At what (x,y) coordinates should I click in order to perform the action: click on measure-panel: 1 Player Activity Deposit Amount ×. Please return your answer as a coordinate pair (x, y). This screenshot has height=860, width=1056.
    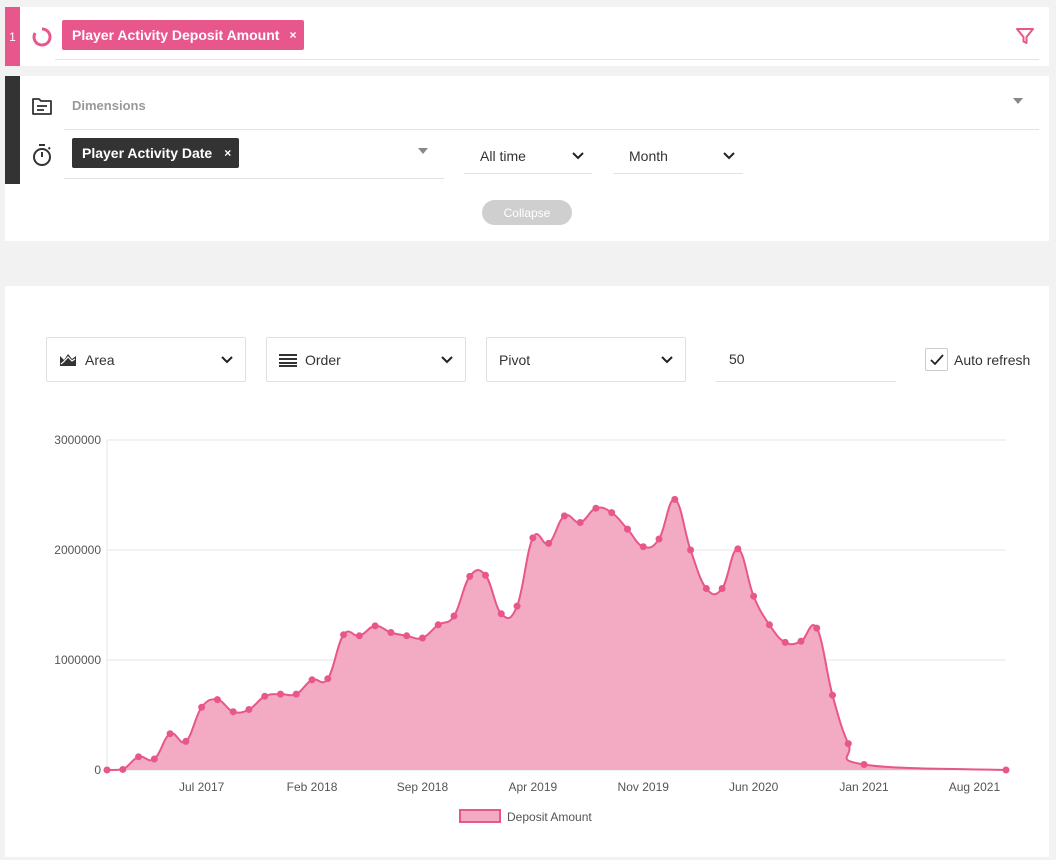
    Looking at the image, I should click on (527, 36).